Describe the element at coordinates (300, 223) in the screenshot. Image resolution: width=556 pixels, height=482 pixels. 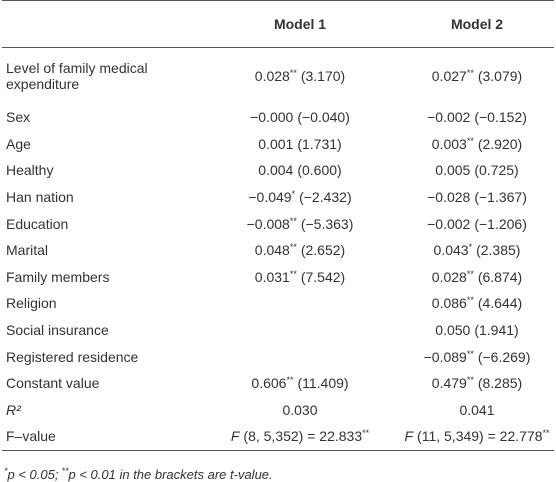
I see `value-cell: −0.008** (−5.363)` at that location.